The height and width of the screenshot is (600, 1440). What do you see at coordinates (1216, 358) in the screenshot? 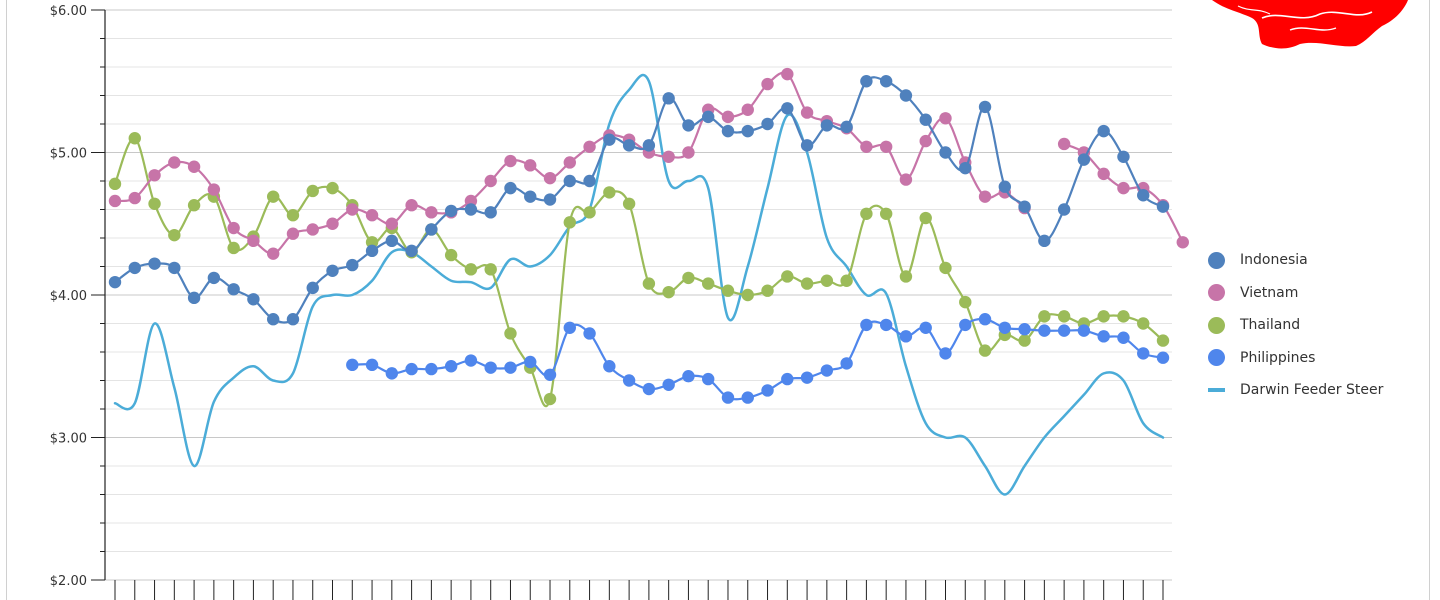
I see `legend-marker-philippines` at bounding box center [1216, 358].